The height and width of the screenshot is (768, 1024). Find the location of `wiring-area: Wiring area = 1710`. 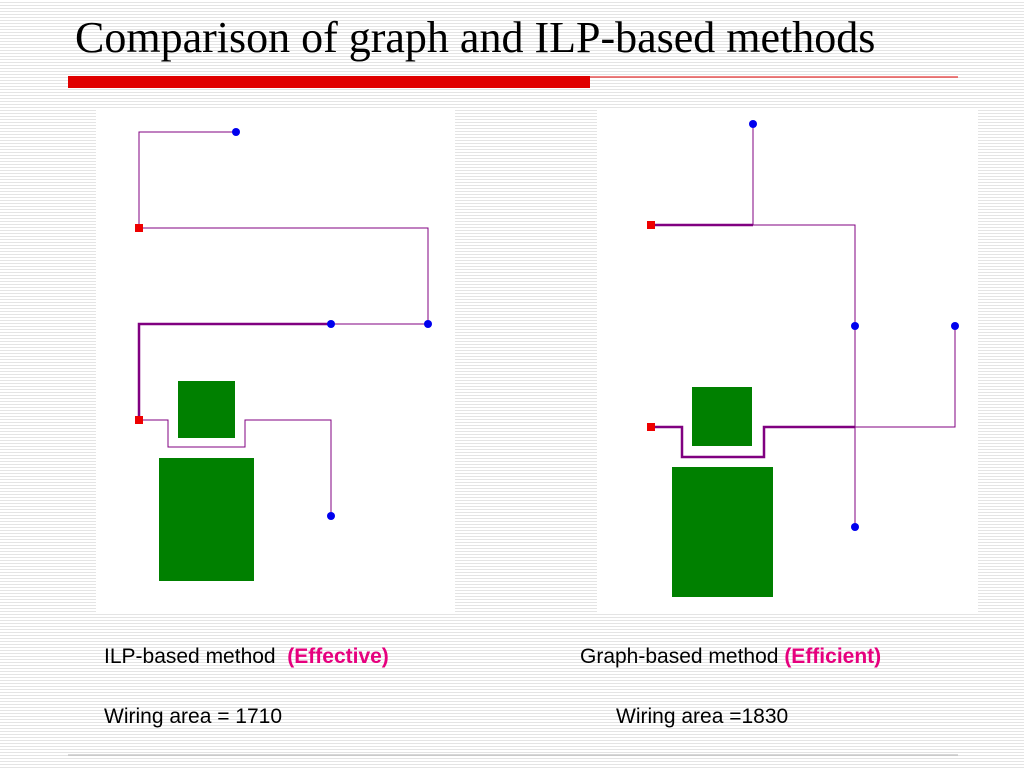

wiring-area: Wiring area = 1710 is located at coordinates (193, 716).